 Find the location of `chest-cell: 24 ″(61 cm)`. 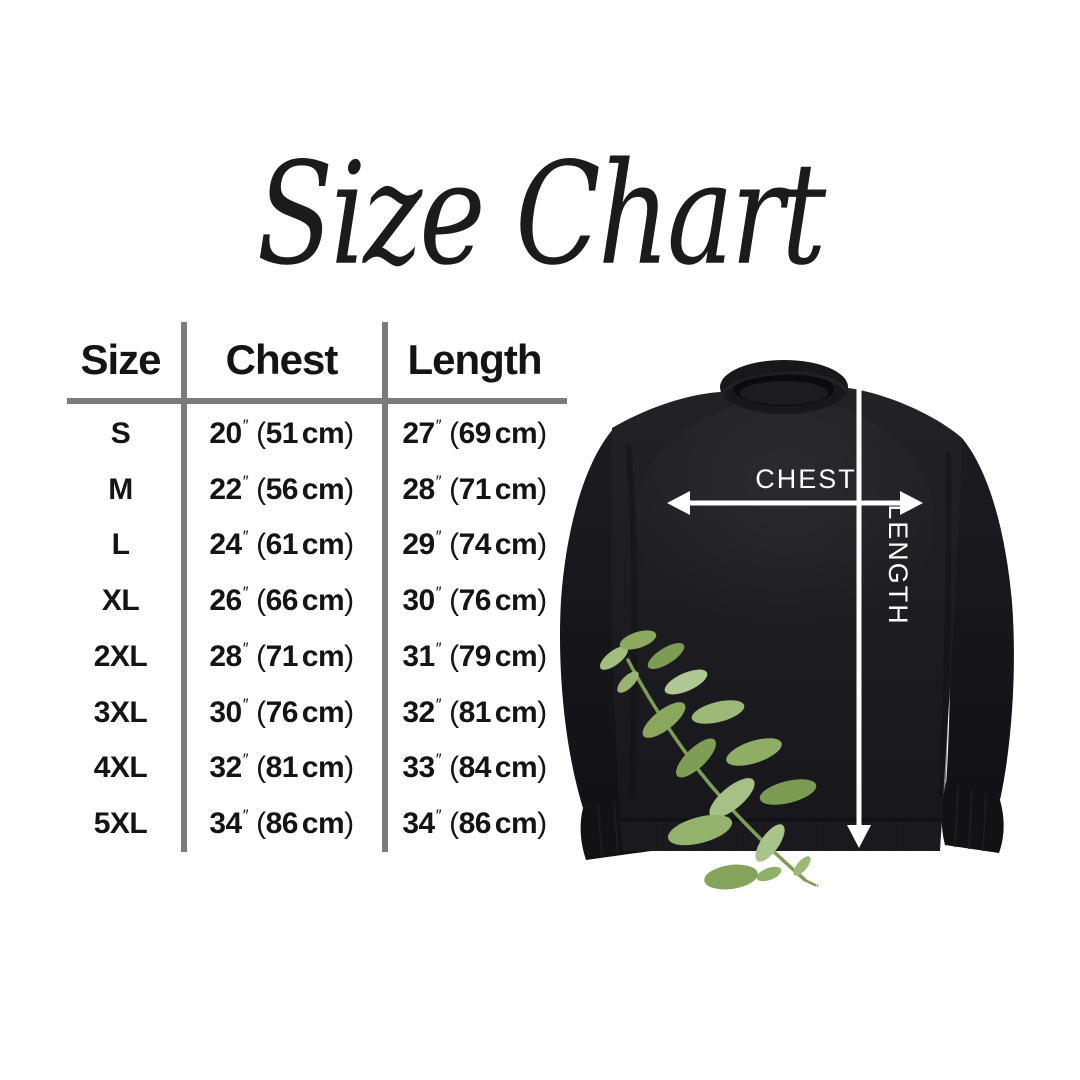

chest-cell: 24 ″(61 cm) is located at coordinates (281, 545).